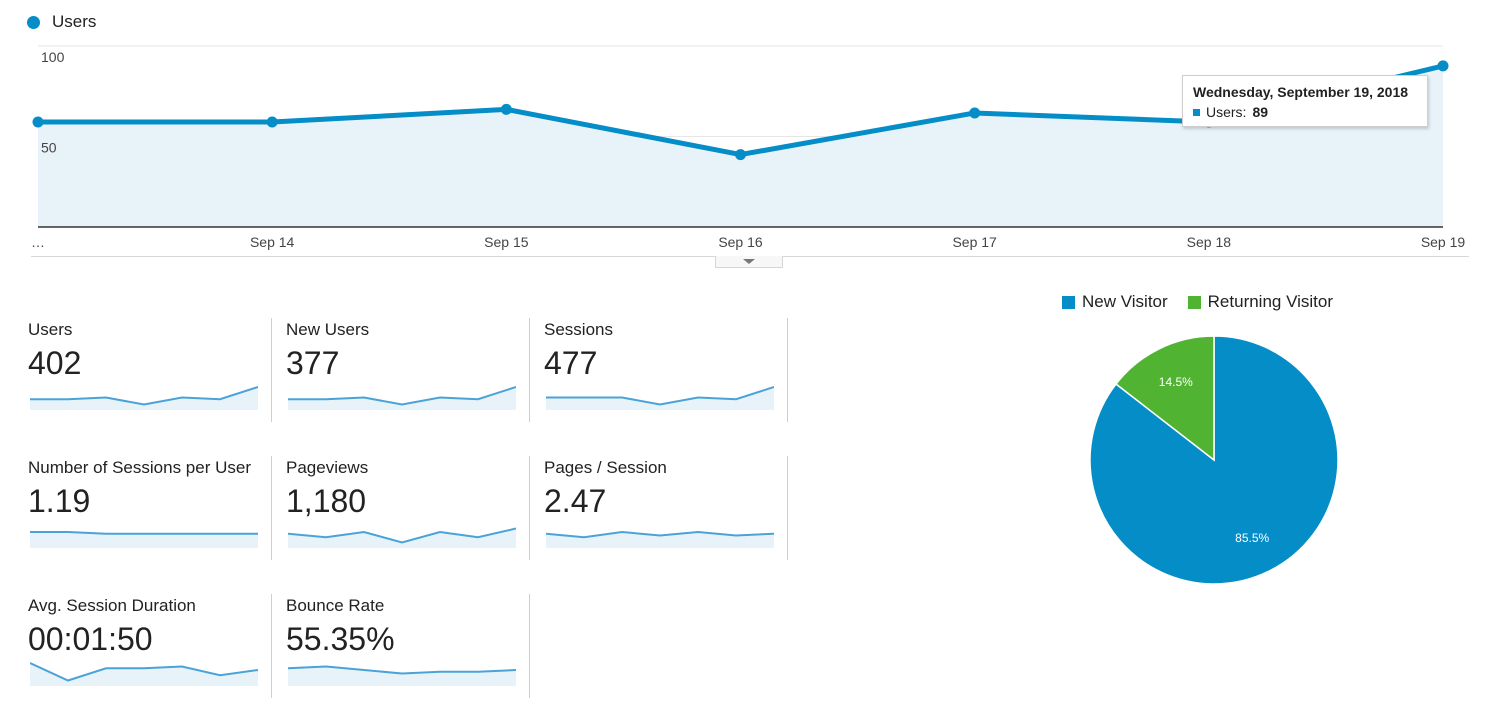 This screenshot has height=707, width=1500. What do you see at coordinates (1164, 398) in the screenshot?
I see `pie-slice` at bounding box center [1164, 398].